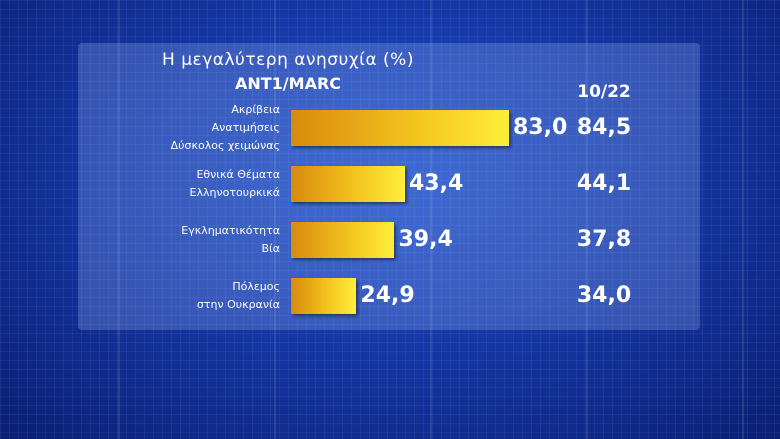  Describe the element at coordinates (200, 128) in the screenshot. I see `category-label: Ακρίβεια Ανατιμήσεις Δύσκολος χειμώνας` at that location.